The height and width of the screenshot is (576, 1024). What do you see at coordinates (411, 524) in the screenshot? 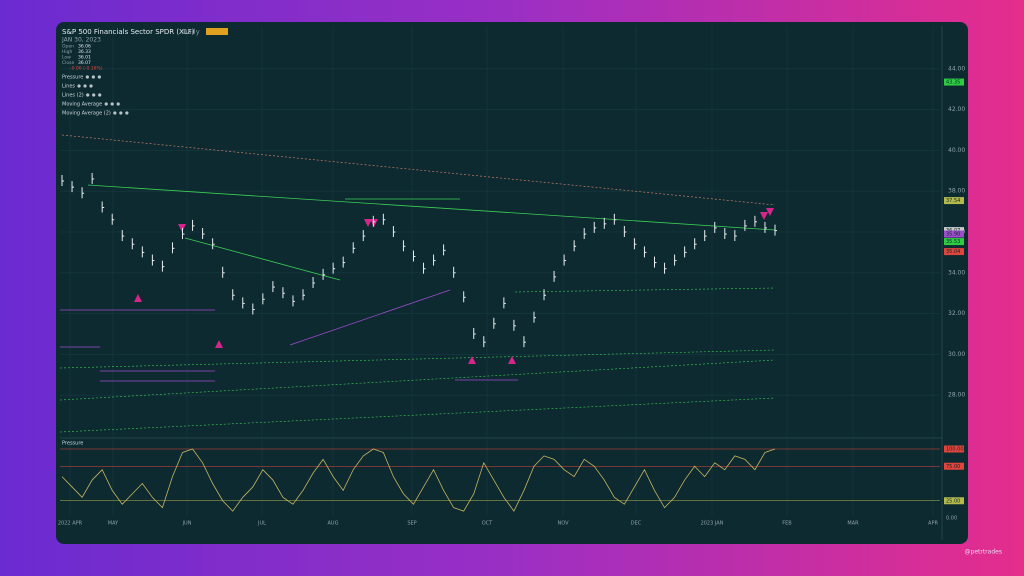
I see `x-tick-label: SEP` at bounding box center [411, 524].